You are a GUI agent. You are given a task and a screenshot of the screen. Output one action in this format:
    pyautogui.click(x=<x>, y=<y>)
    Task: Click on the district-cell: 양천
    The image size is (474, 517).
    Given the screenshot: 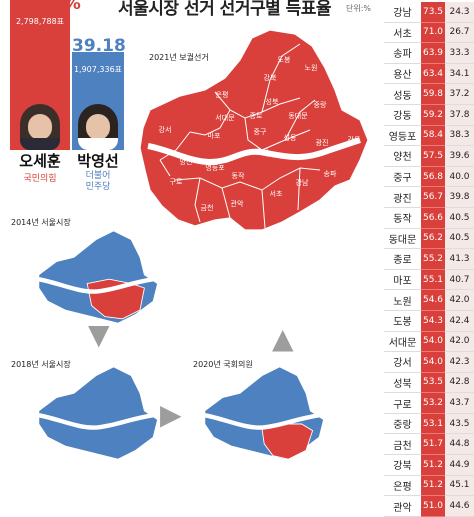 What is the action you would take?
    pyautogui.click(x=402, y=156)
    